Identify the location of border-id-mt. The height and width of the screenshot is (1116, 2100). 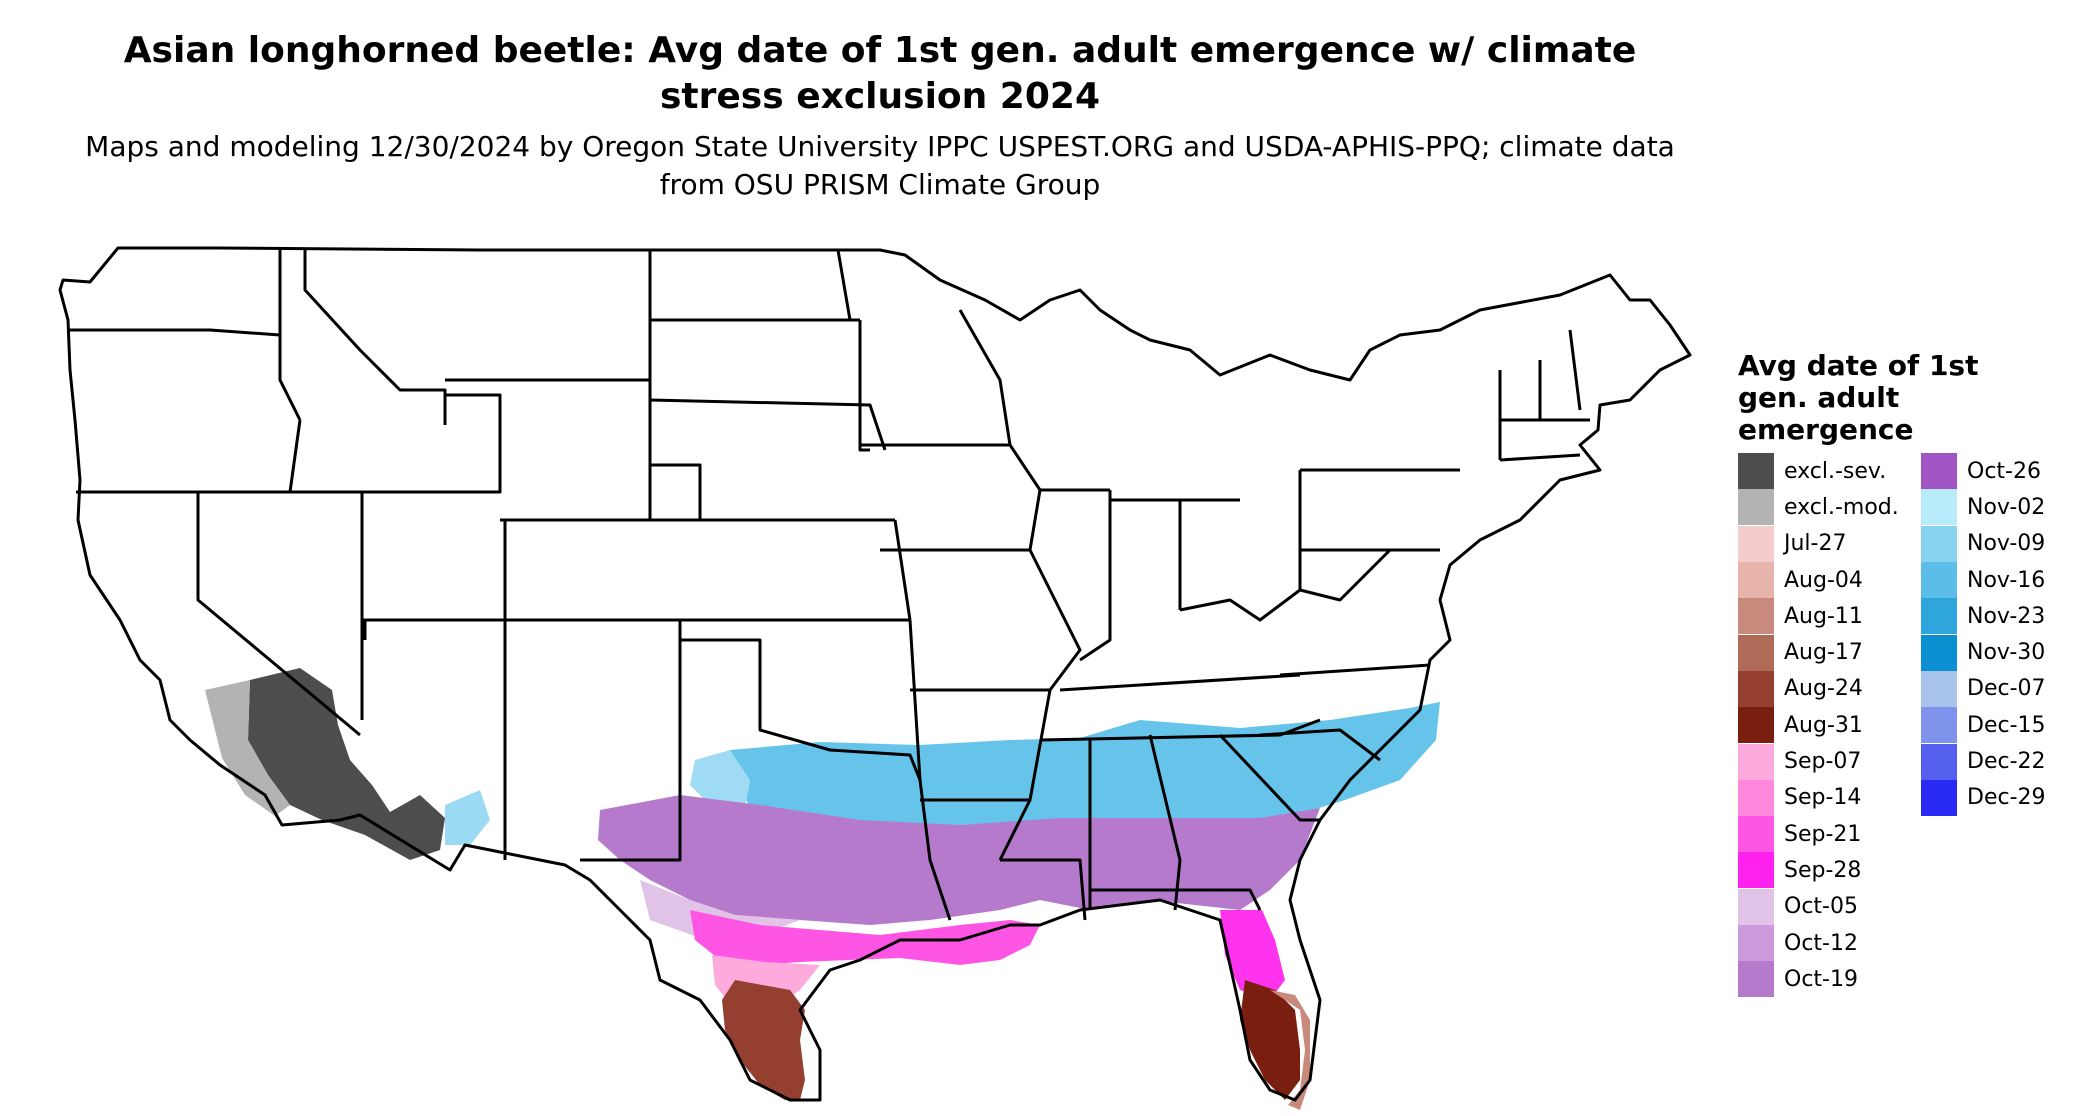
(375, 336).